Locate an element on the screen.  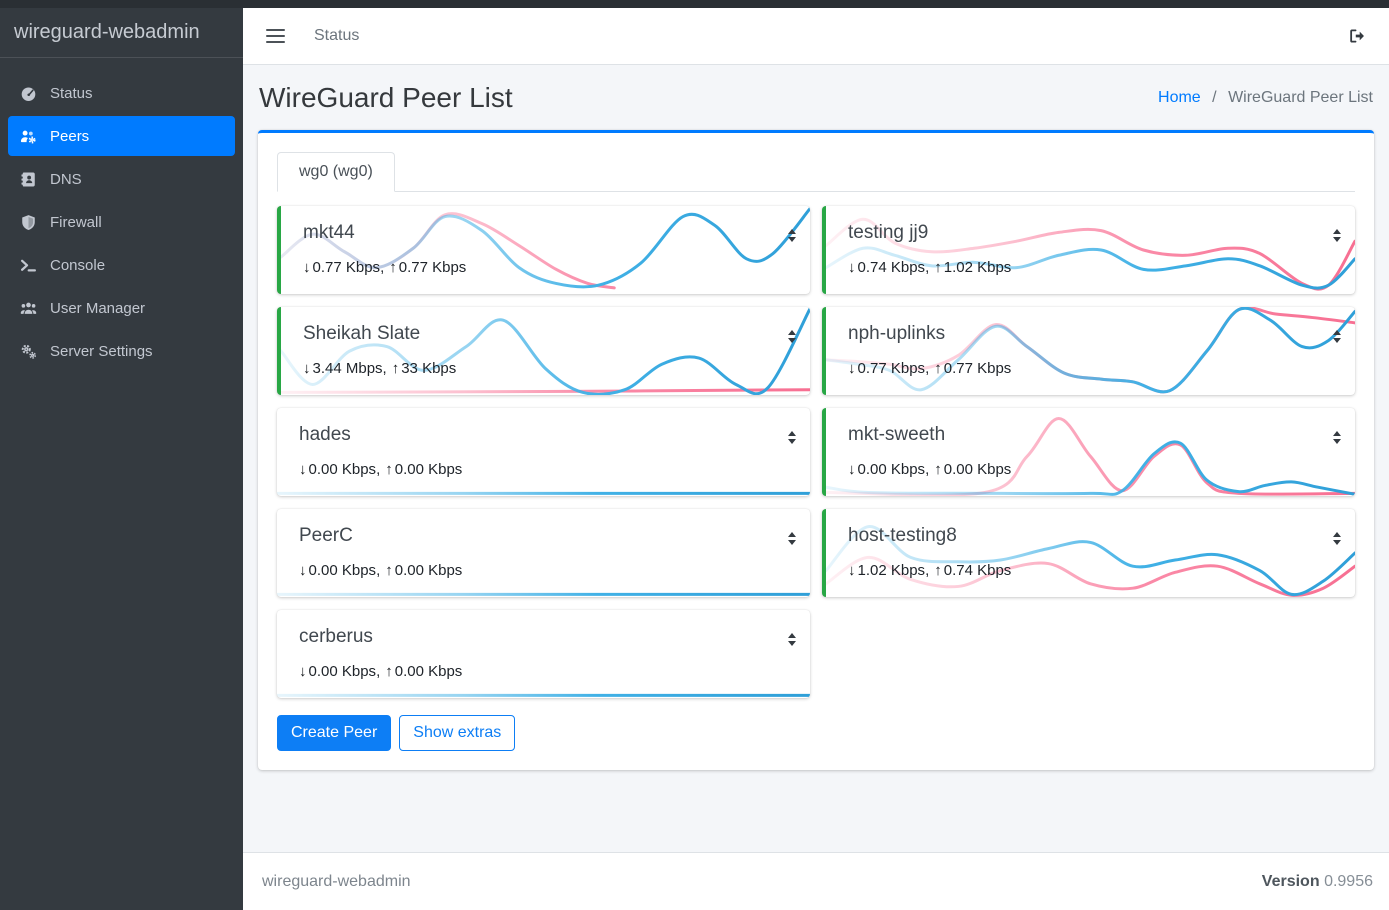
sidebar-item-firewall: Firewall is located at coordinates (121, 222).